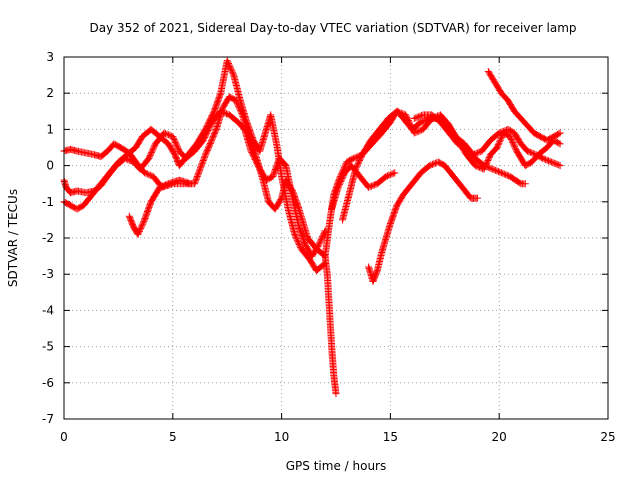  Describe the element at coordinates (607, 437) in the screenshot. I see `x-tick-label: 25` at that location.